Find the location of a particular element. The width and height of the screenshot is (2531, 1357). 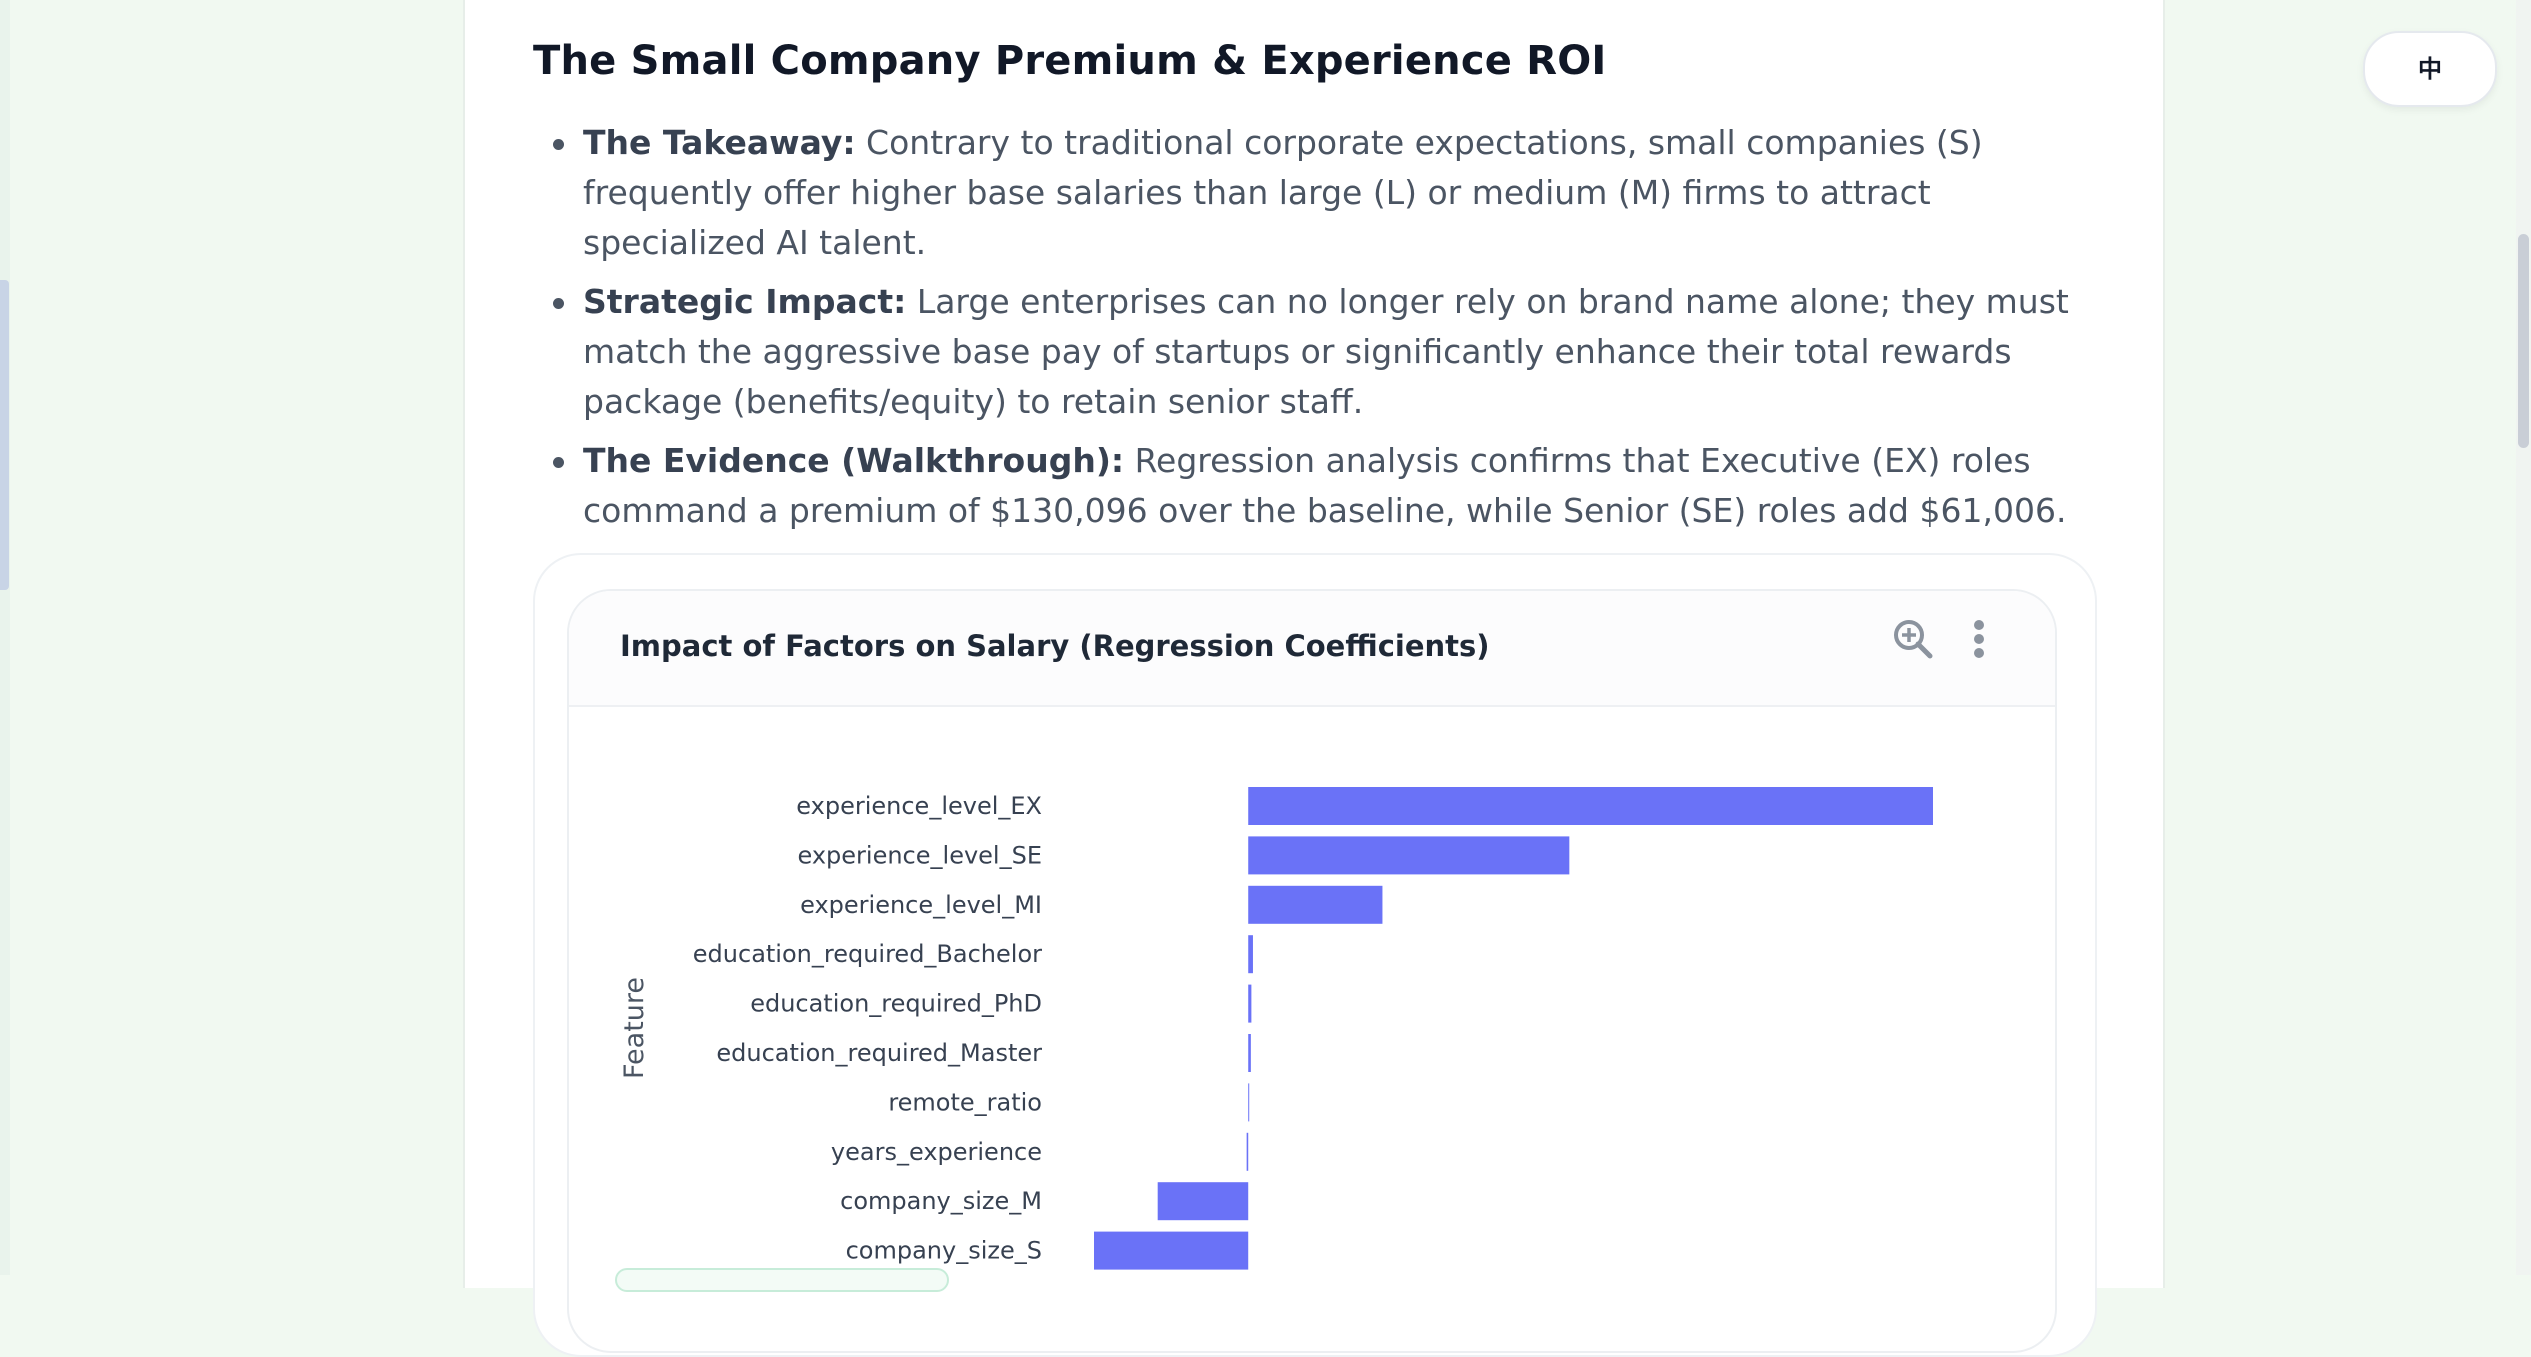

y-axis-title: Feature is located at coordinates (634, 1028).